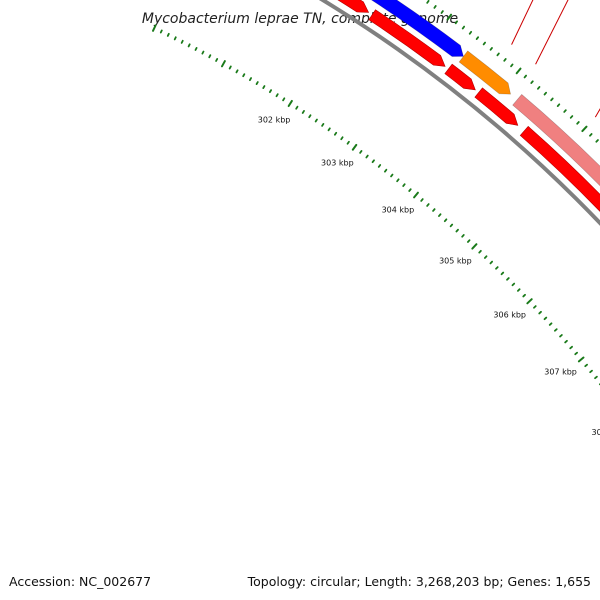  What do you see at coordinates (455, 260) in the screenshot?
I see `scale-label-305: 305 kbp` at bounding box center [455, 260].